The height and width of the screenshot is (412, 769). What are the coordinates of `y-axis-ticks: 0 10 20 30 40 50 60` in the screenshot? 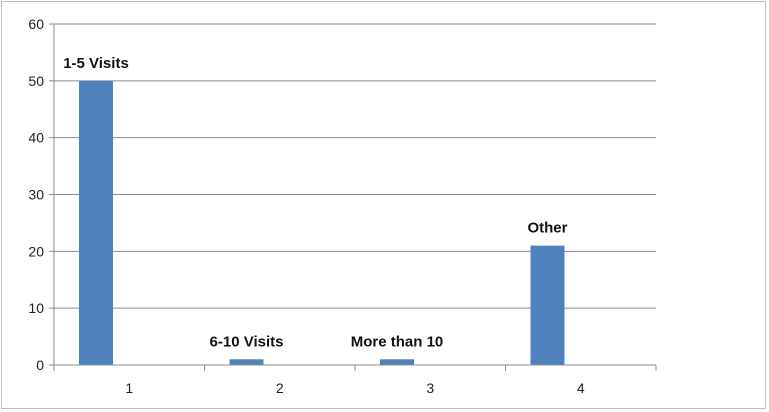 It's located at (41, 194).